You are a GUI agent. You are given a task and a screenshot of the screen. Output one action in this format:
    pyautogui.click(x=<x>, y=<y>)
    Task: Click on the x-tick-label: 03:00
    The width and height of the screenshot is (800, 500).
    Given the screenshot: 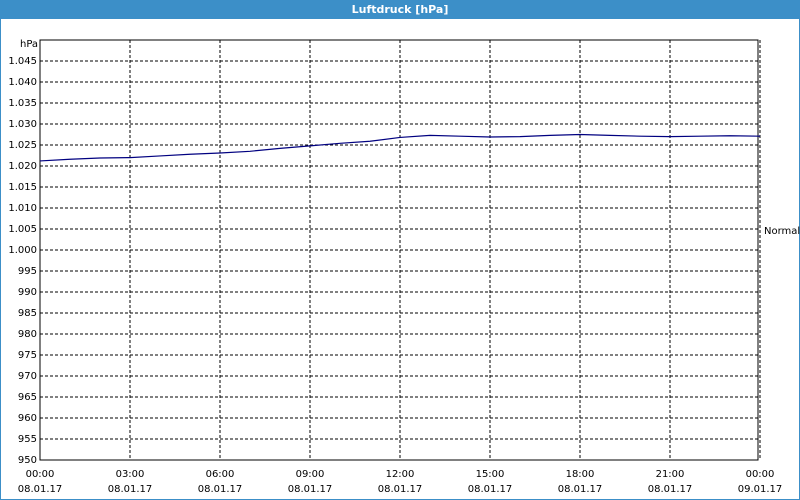 What is the action you would take?
    pyautogui.click(x=130, y=474)
    